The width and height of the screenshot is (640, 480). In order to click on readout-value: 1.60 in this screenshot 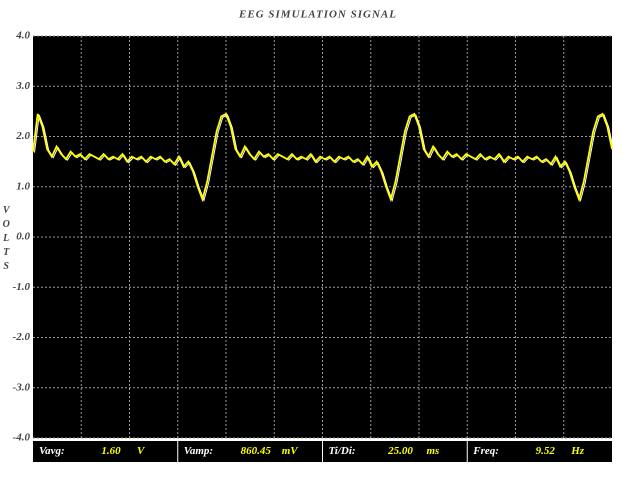, I will do `click(111, 451)`.